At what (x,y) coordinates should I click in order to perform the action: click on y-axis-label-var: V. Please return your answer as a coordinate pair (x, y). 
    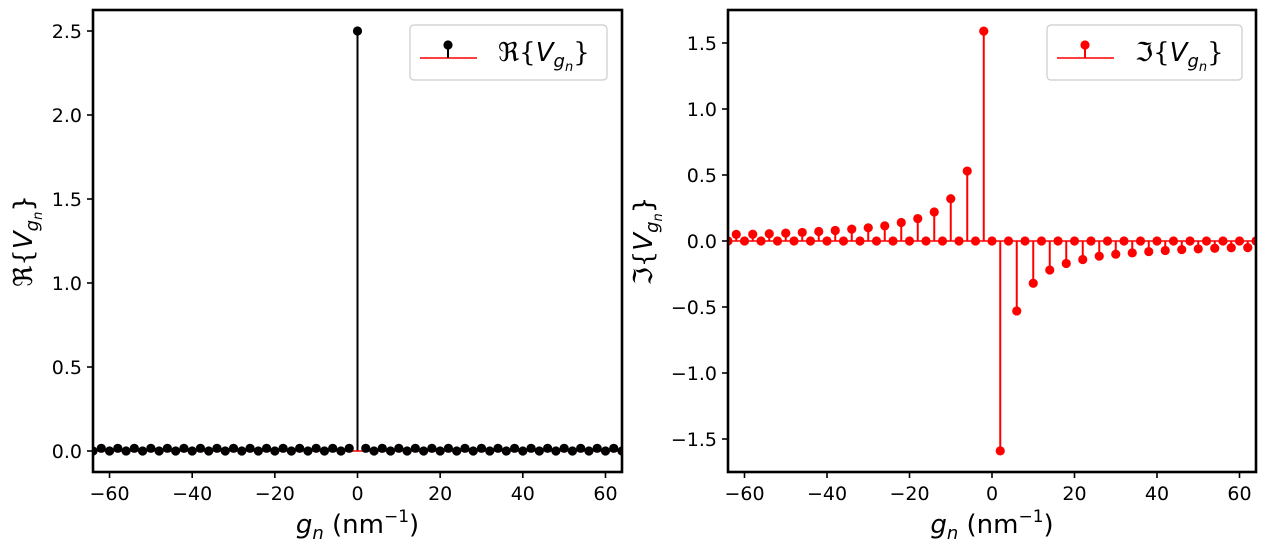
    Looking at the image, I should click on (644, 241).